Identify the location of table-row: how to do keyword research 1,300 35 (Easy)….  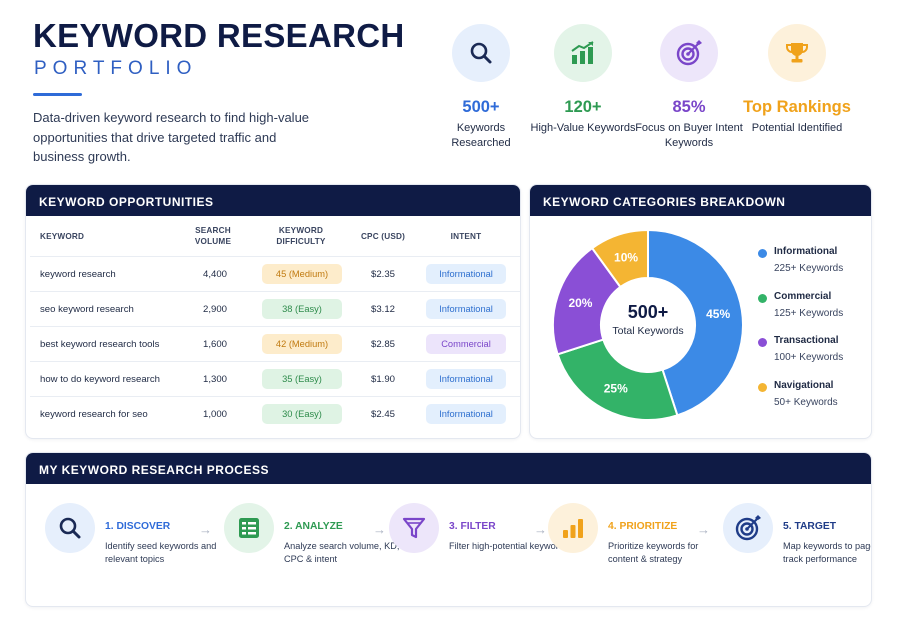
(275, 378).